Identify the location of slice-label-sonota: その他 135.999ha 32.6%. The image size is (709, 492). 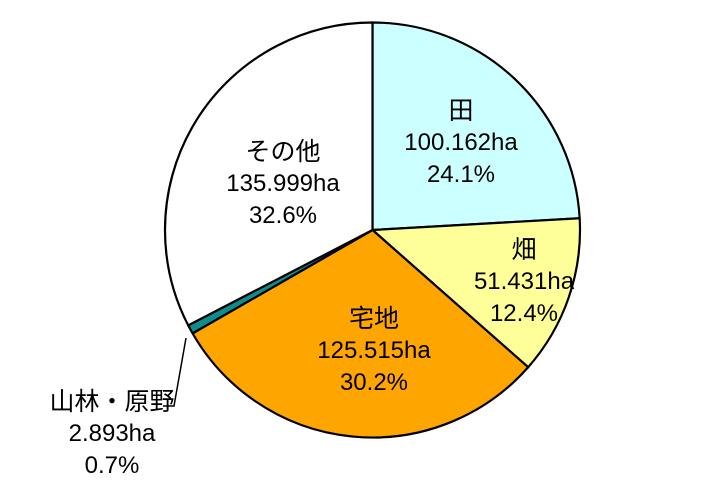
(282, 184).